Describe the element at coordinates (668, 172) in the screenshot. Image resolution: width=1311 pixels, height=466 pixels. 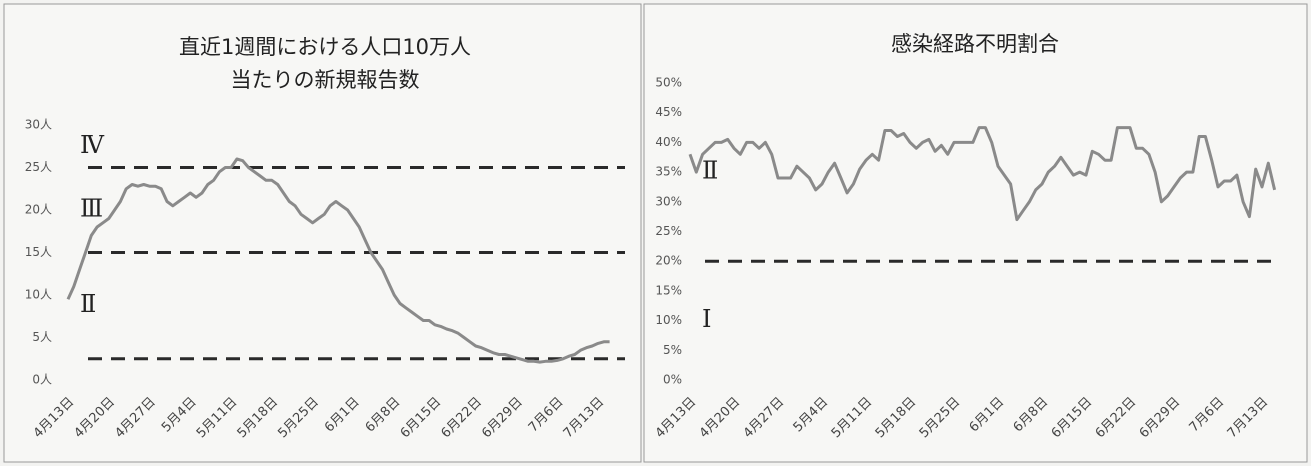
I see `y-tick-label: 35%` at that location.